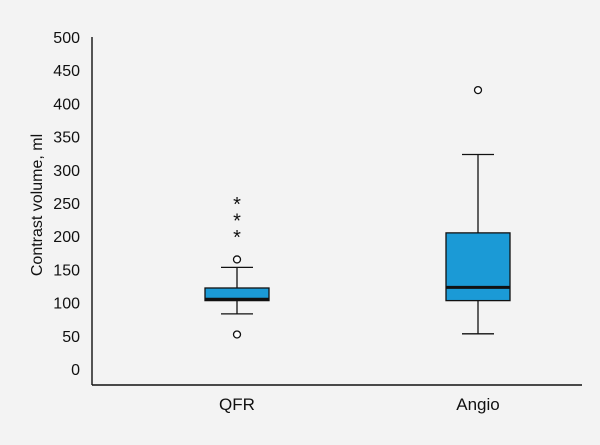 The image size is (600, 445). Describe the element at coordinates (478, 210) in the screenshot. I see `box-angio` at that location.